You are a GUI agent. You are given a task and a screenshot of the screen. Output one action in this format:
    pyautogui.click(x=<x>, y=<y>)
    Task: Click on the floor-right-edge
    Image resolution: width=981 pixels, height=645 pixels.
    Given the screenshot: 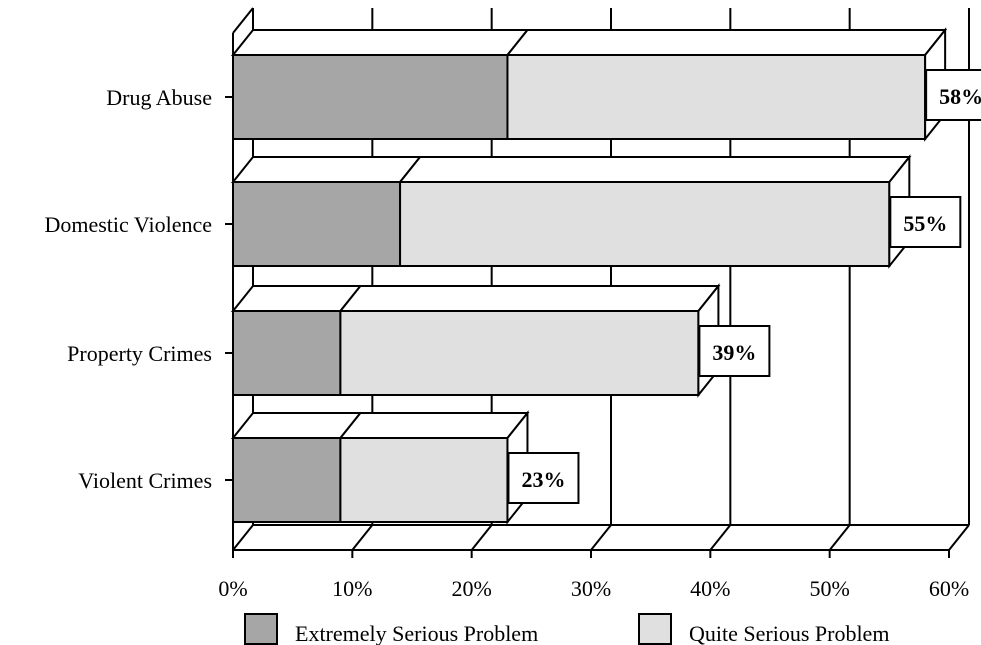 What is the action you would take?
    pyautogui.click(x=959, y=537)
    